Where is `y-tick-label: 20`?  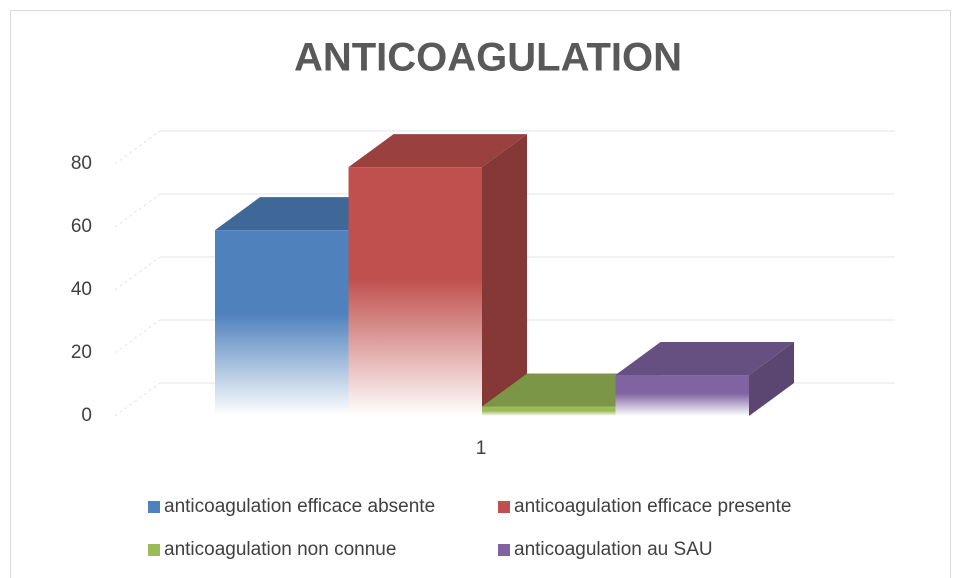
y-tick-label: 20 is located at coordinates (81, 352).